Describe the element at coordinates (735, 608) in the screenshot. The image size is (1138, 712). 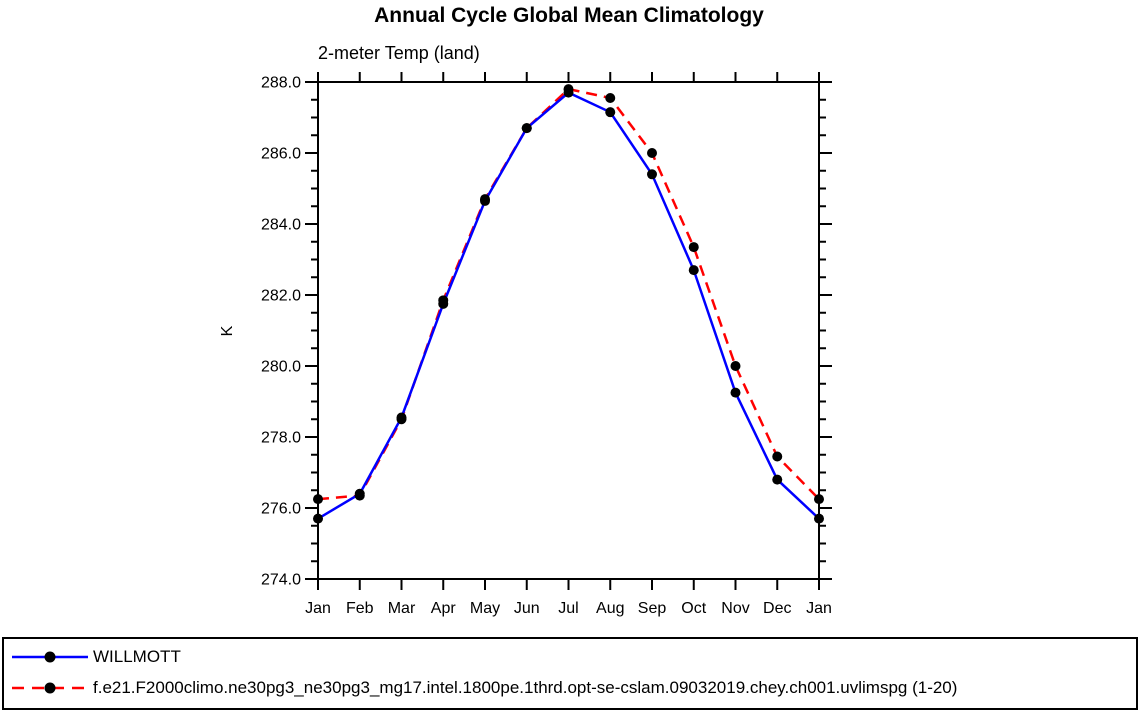
I see `x-tick-label: Nov` at that location.